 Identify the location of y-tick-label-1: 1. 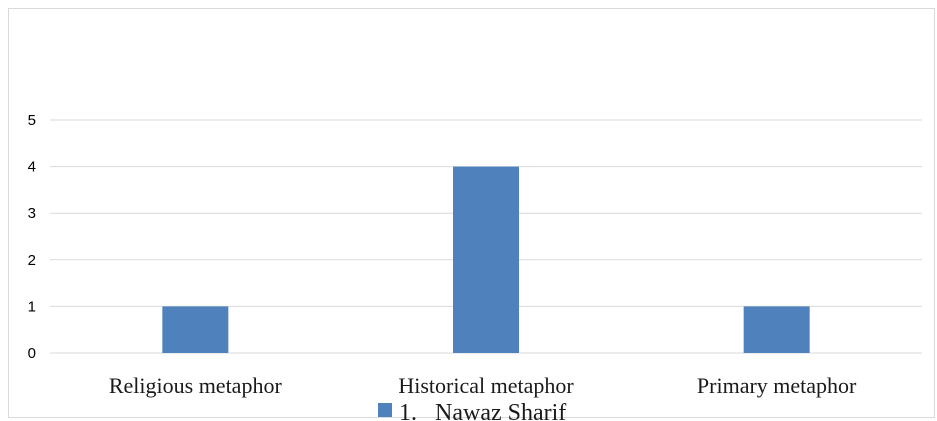
(32, 306).